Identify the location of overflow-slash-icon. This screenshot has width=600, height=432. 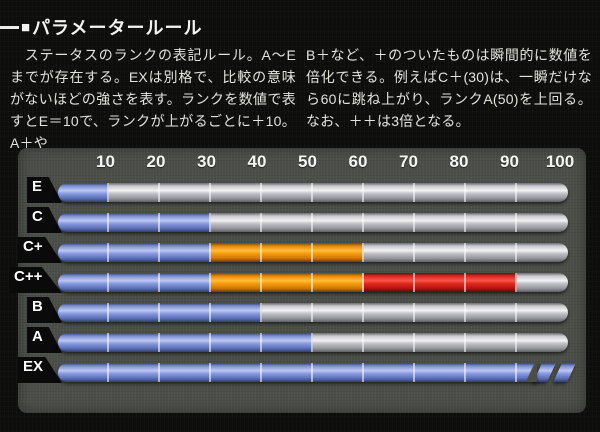
(564, 372).